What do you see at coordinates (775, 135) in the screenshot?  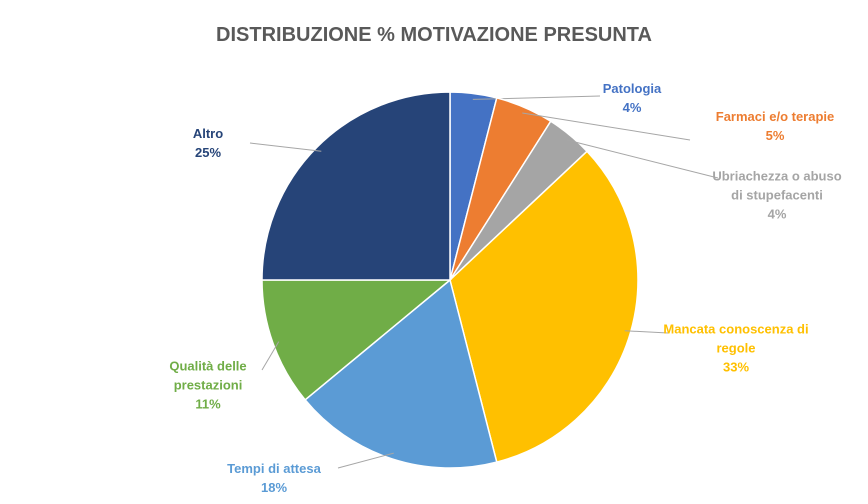 I see `value-label: 5%` at bounding box center [775, 135].